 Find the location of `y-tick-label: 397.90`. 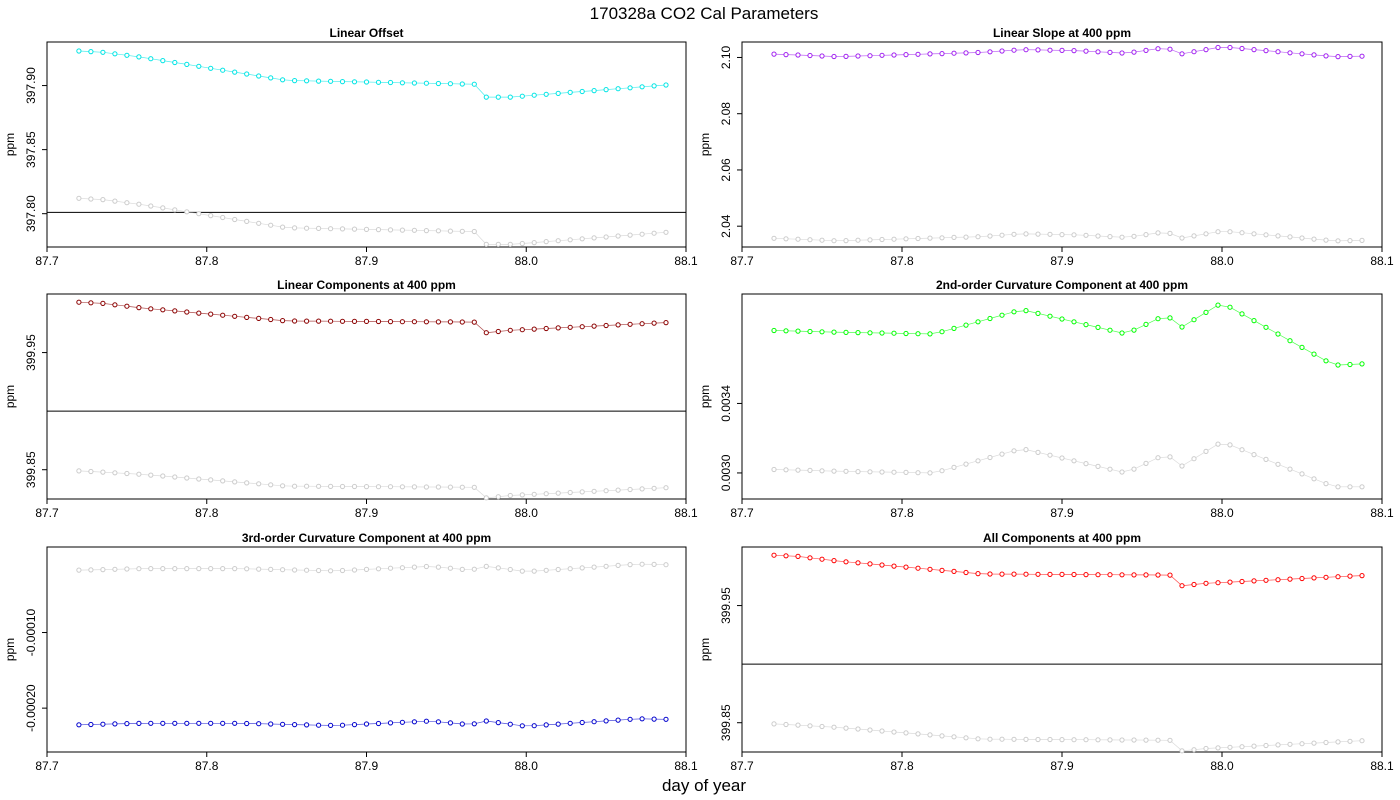

y-tick-label: 397.90 is located at coordinates (31, 85).